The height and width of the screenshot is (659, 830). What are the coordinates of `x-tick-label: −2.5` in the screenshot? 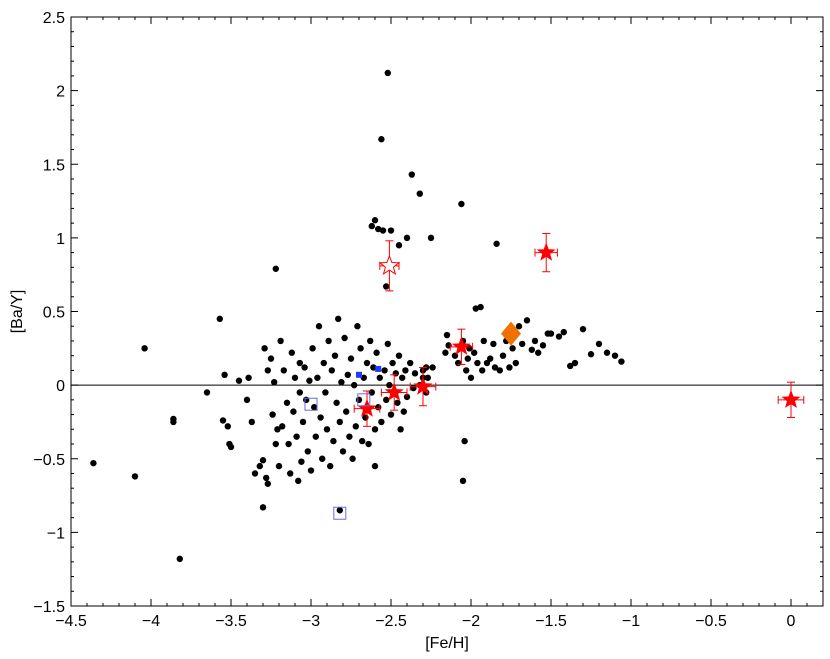 It's located at (391, 621).